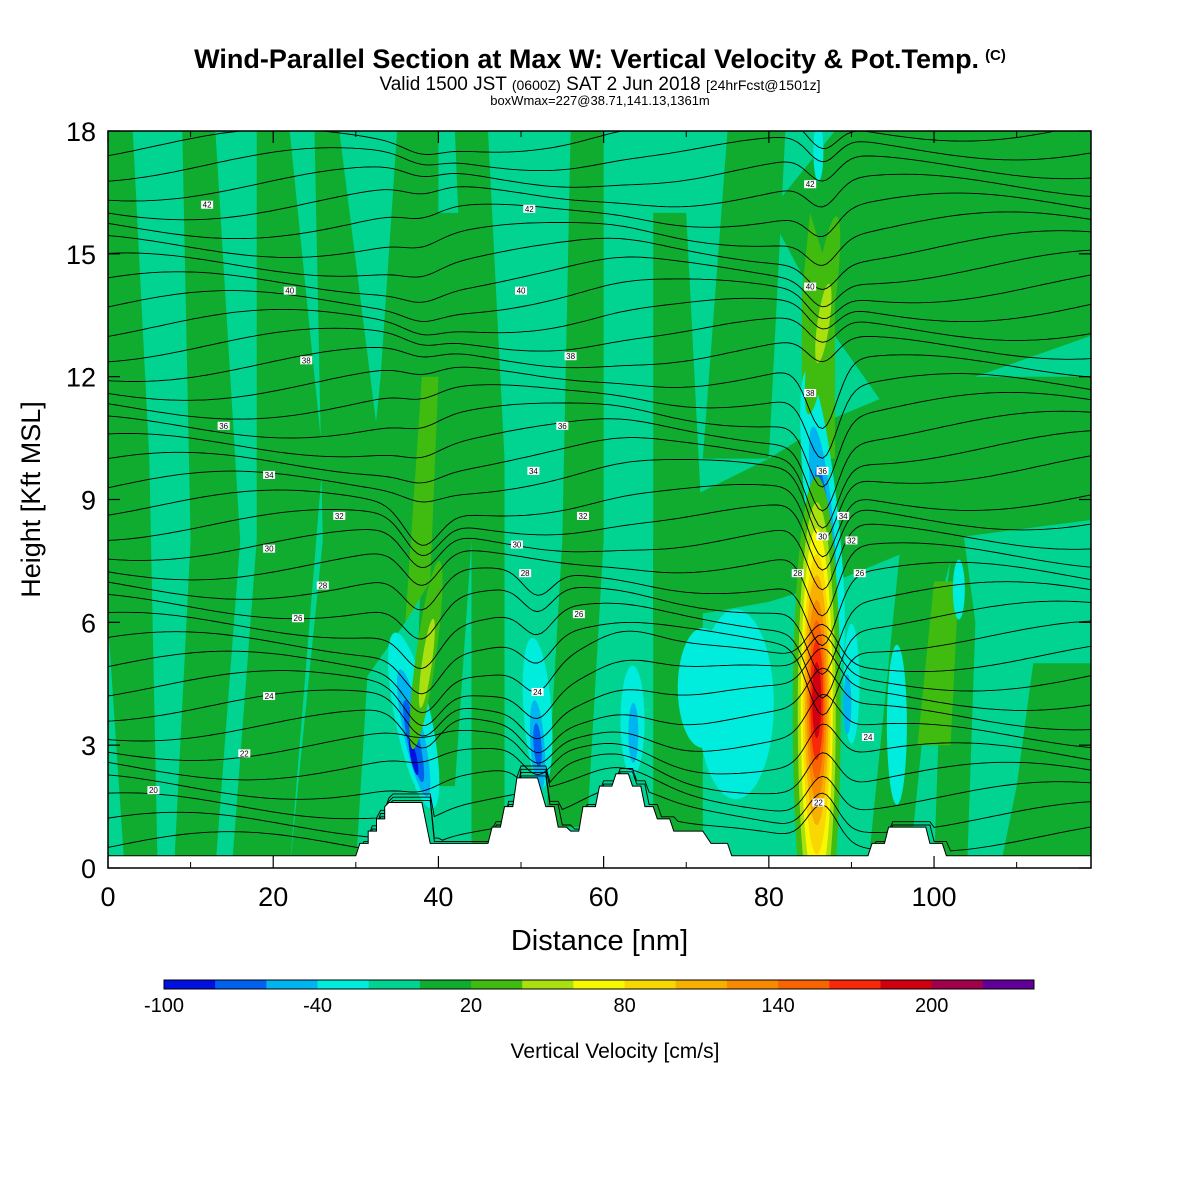 The height and width of the screenshot is (1200, 1200). I want to click on copyright-mark: (C), so click(995, 55).